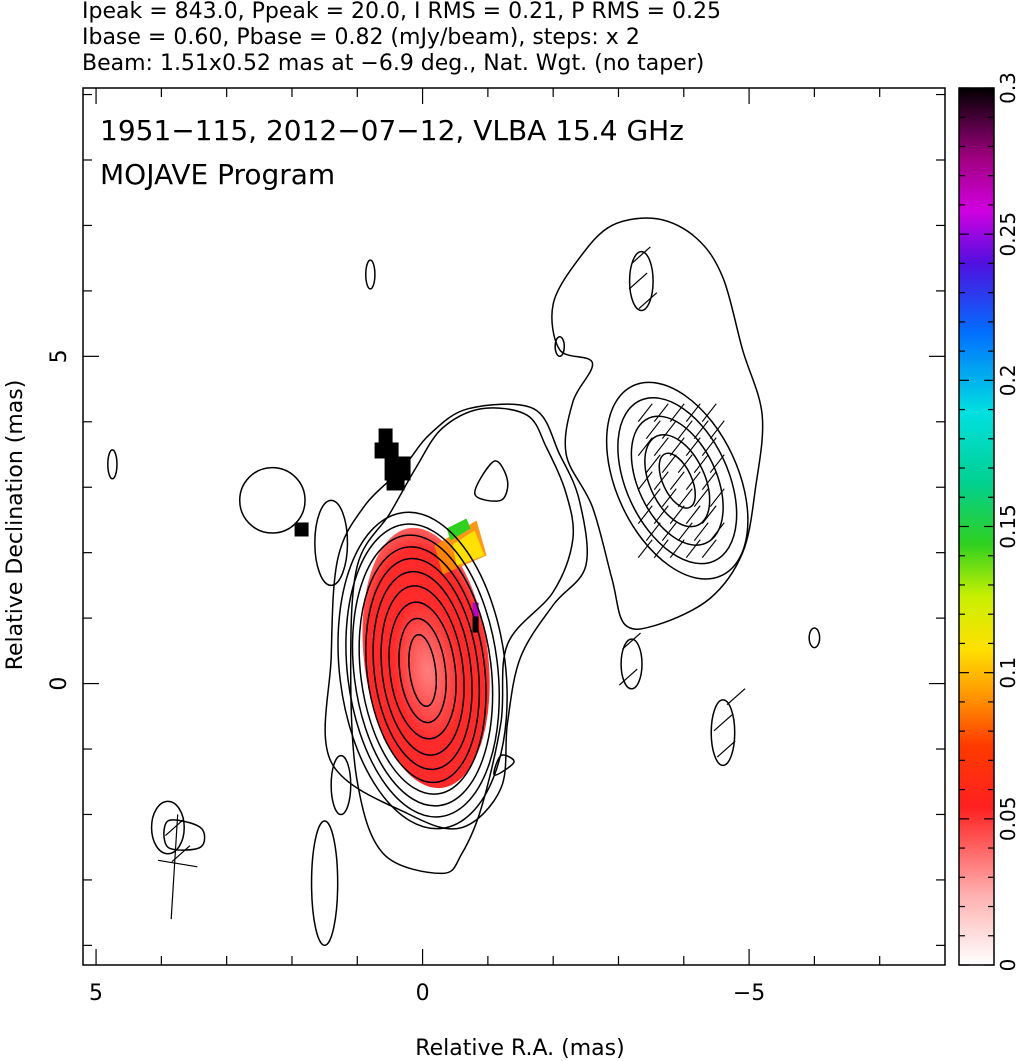 The height and width of the screenshot is (1061, 1022). Describe the element at coordinates (59, 684) in the screenshot. I see `y-tick-label-0: 0` at that location.